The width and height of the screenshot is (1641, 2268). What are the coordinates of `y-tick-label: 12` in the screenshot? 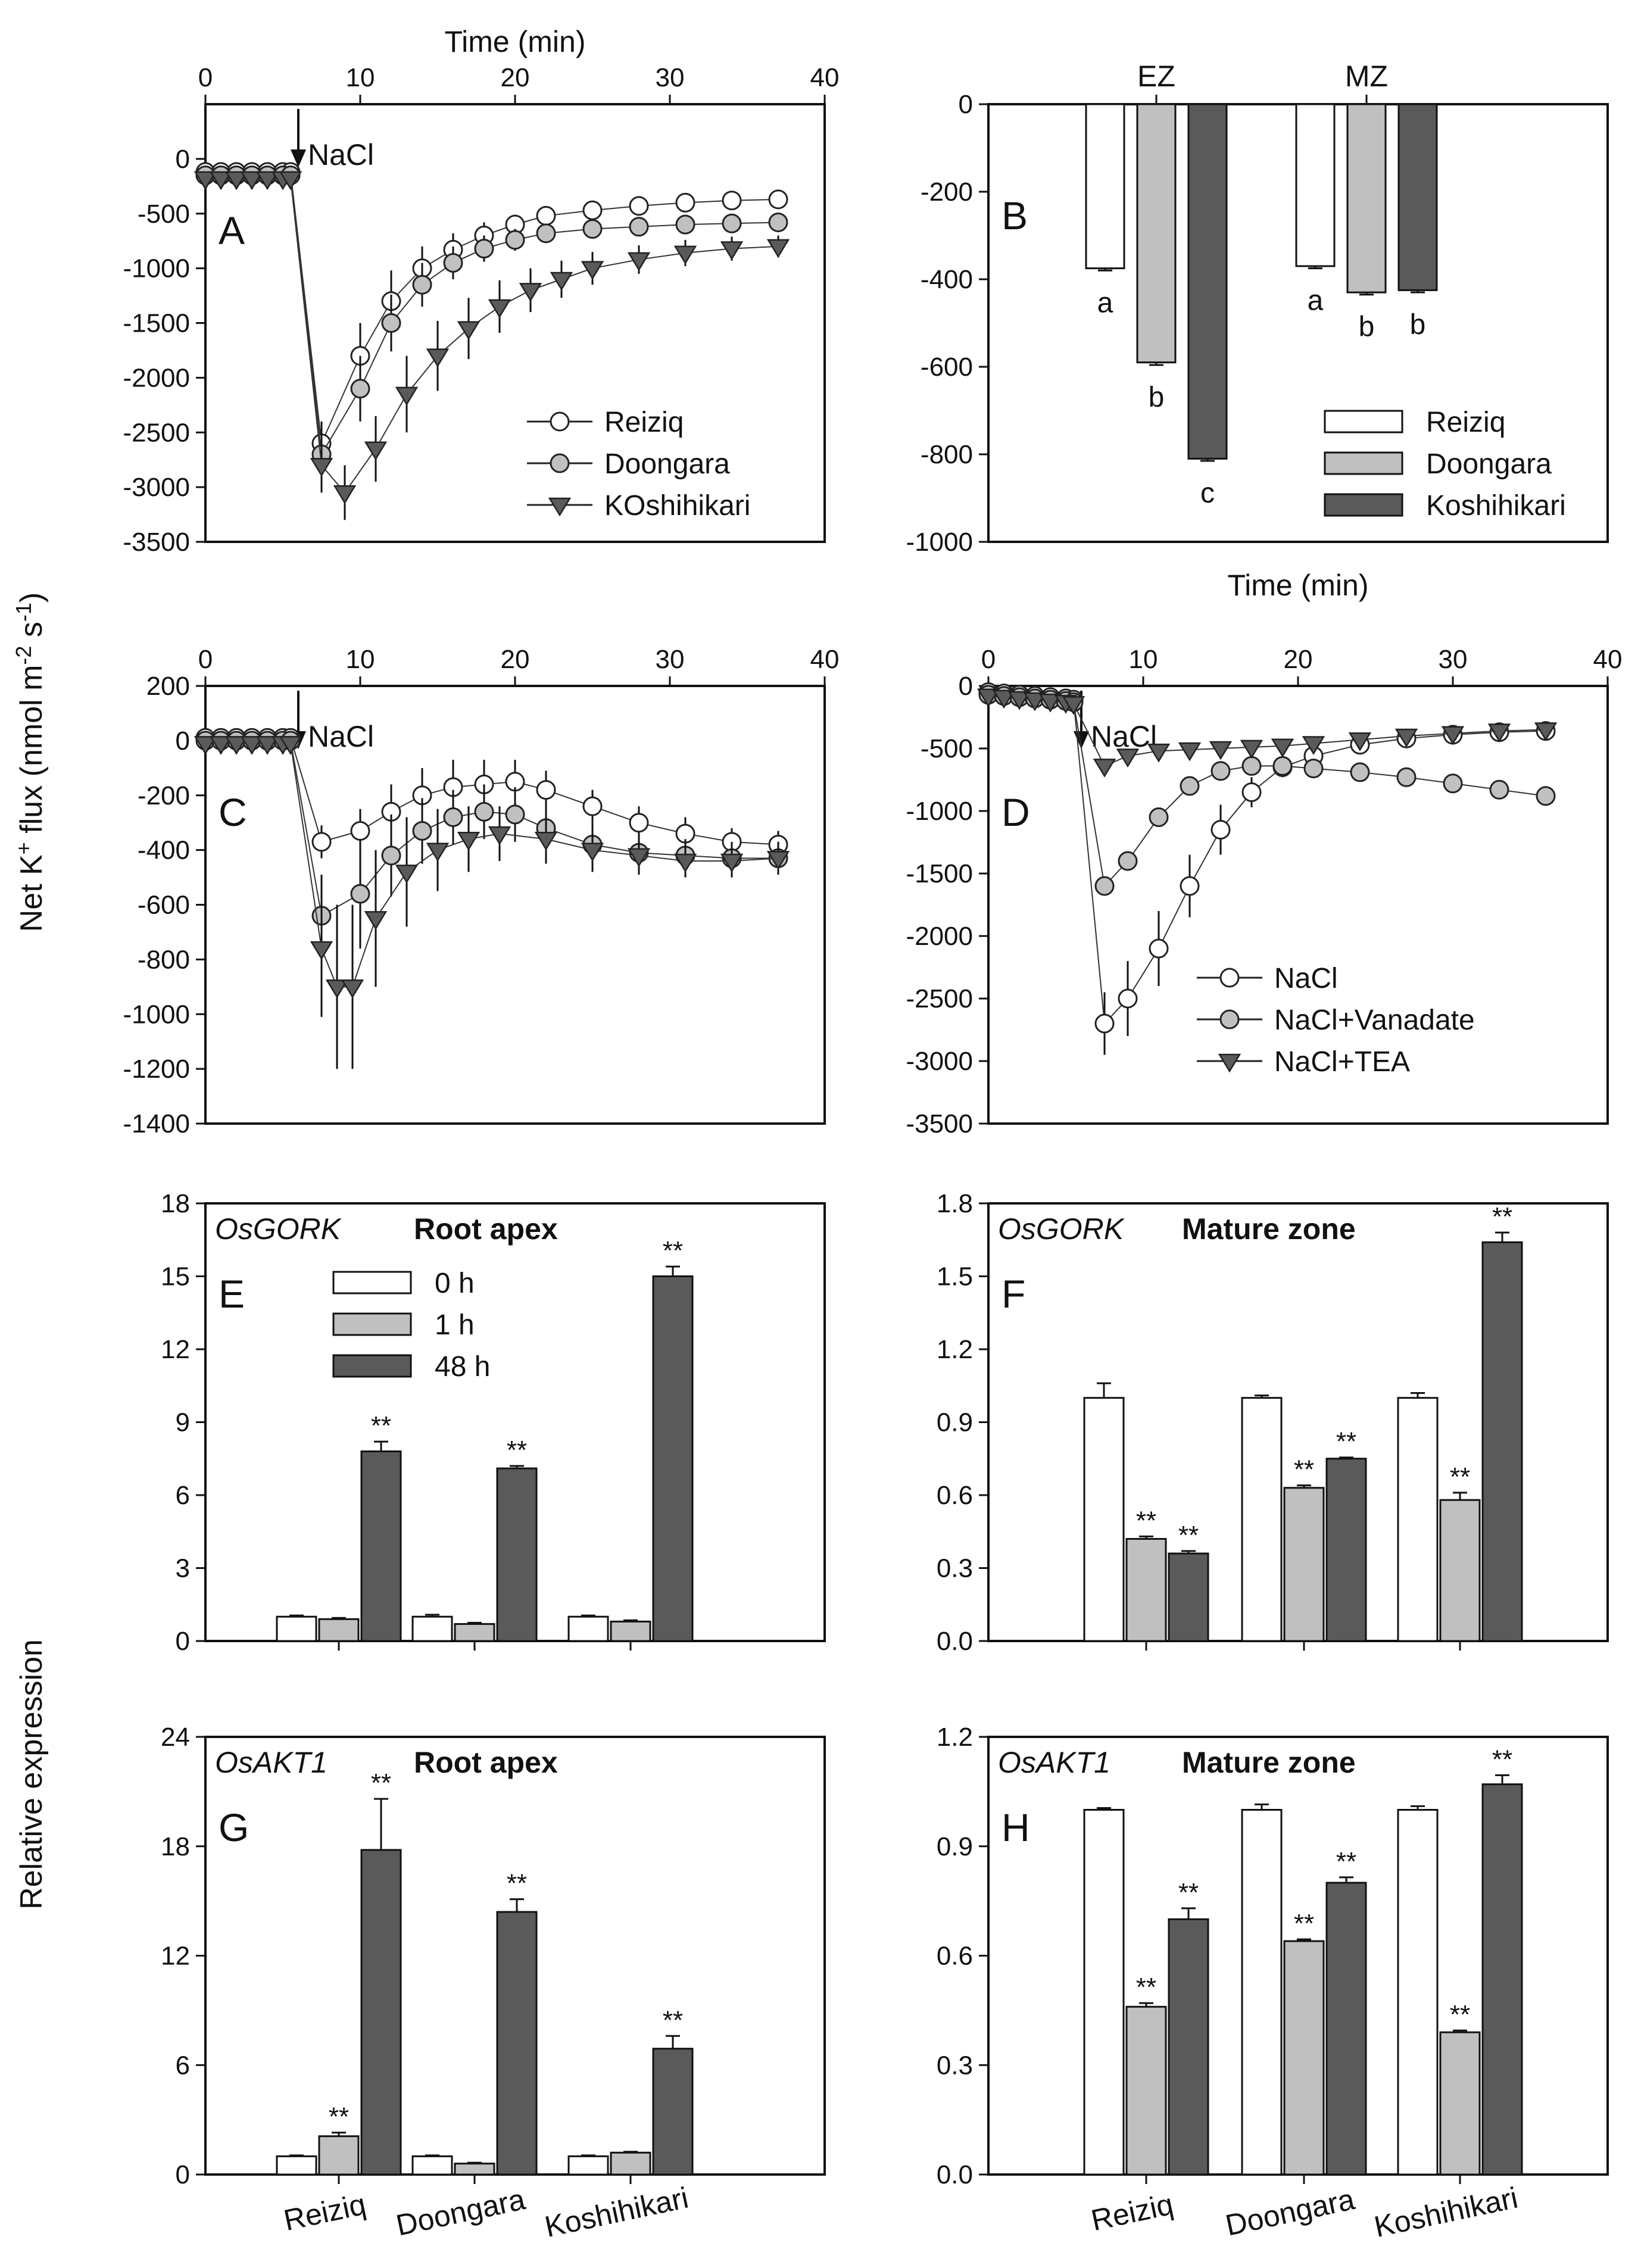 It's located at (175, 1956).